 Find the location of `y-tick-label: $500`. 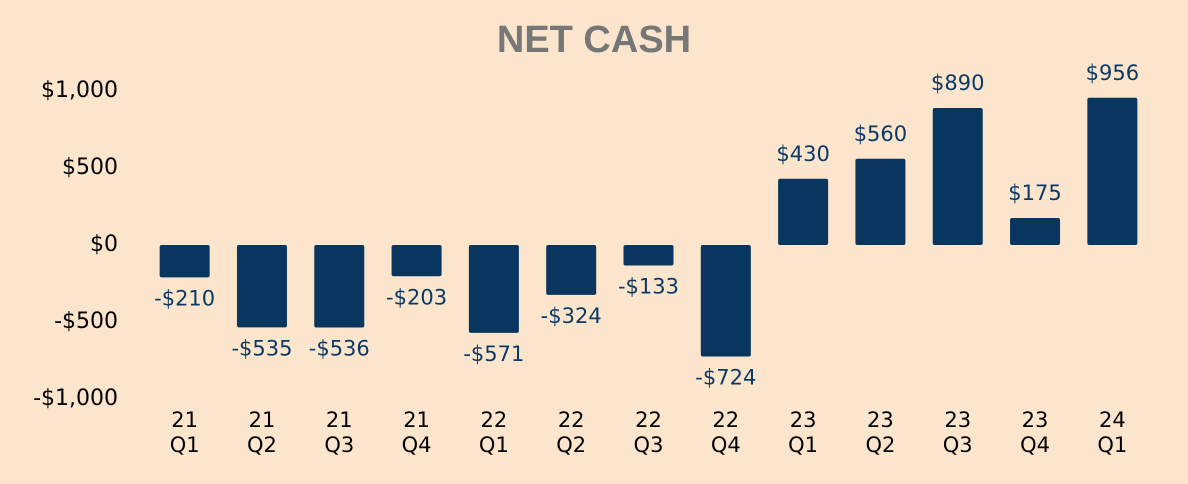

y-tick-label: $500 is located at coordinates (90, 167).